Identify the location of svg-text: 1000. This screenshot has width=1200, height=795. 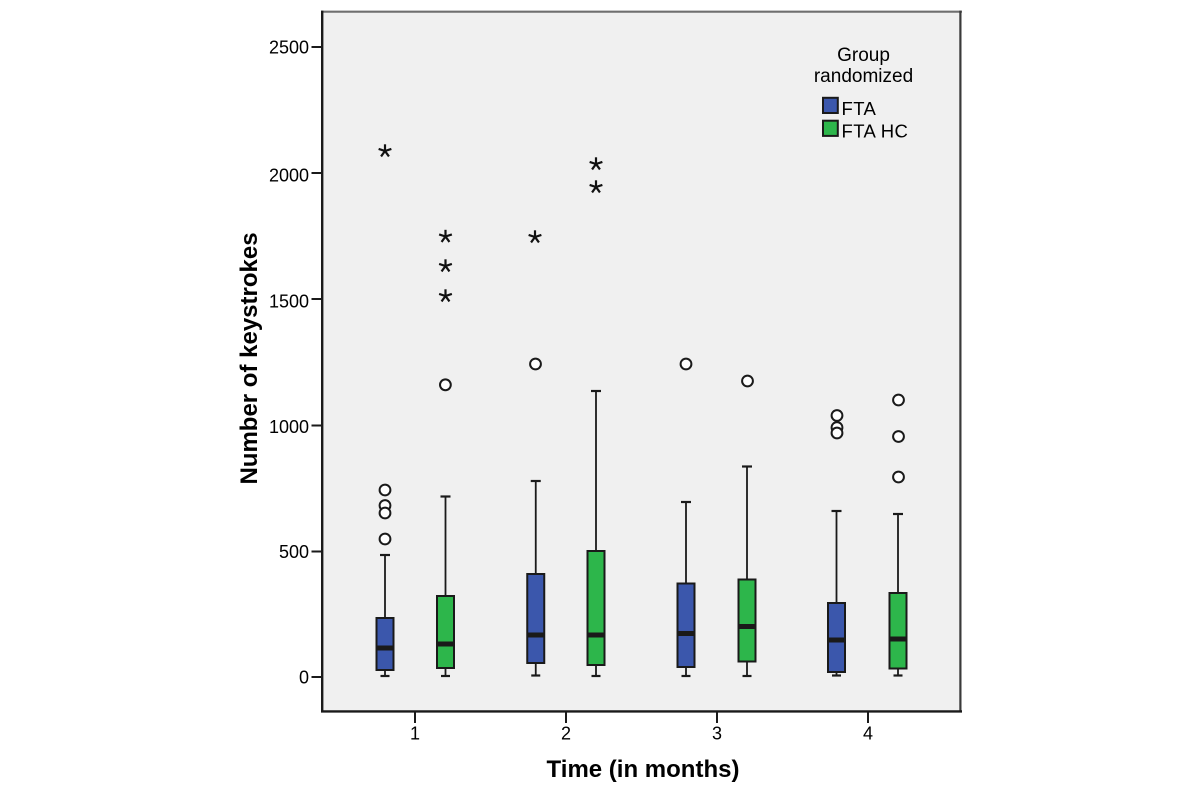
(289, 427).